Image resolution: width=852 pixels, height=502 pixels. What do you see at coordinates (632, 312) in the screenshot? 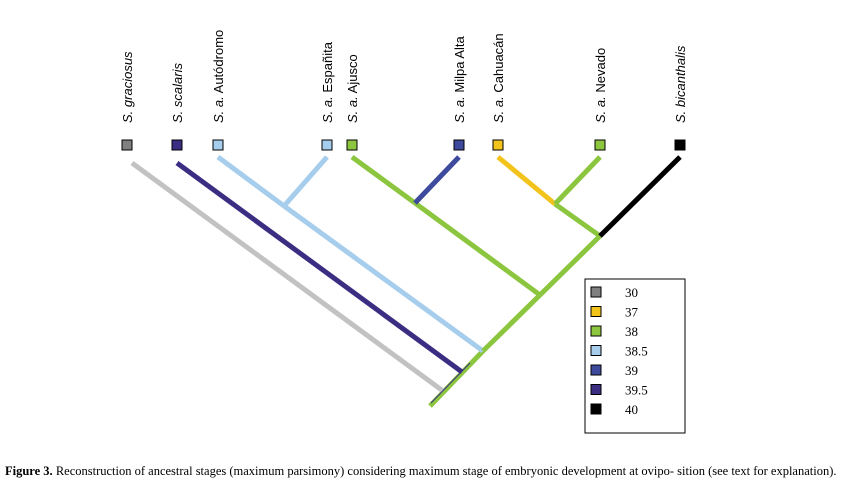
I see `legend-label-1: 37` at bounding box center [632, 312].